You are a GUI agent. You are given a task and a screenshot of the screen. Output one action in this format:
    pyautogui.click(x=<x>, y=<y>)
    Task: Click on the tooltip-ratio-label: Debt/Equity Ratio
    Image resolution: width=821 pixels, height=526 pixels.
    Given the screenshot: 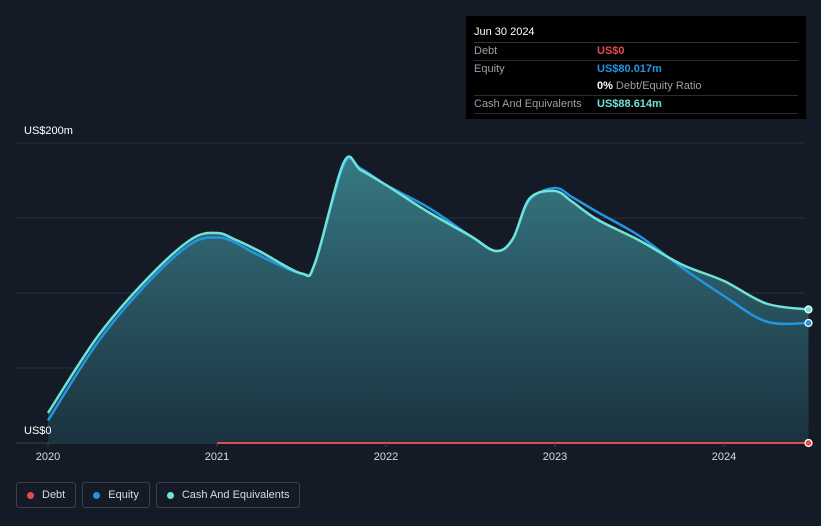 What is the action you would take?
    pyautogui.click(x=658, y=86)
    